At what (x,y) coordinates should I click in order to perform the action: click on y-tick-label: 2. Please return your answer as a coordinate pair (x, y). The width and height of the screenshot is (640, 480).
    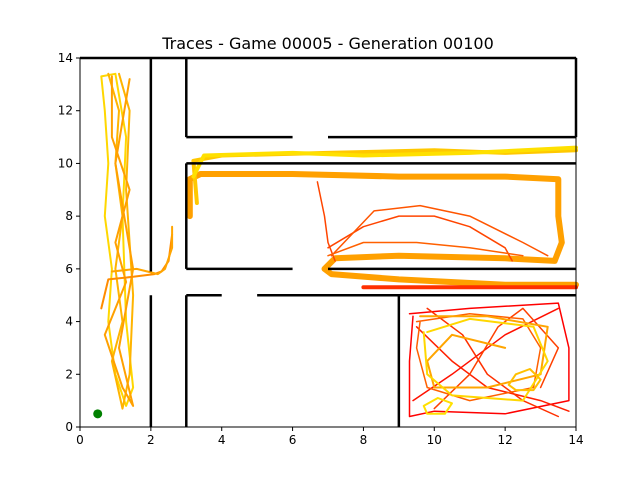
    Looking at the image, I should click on (69, 374).